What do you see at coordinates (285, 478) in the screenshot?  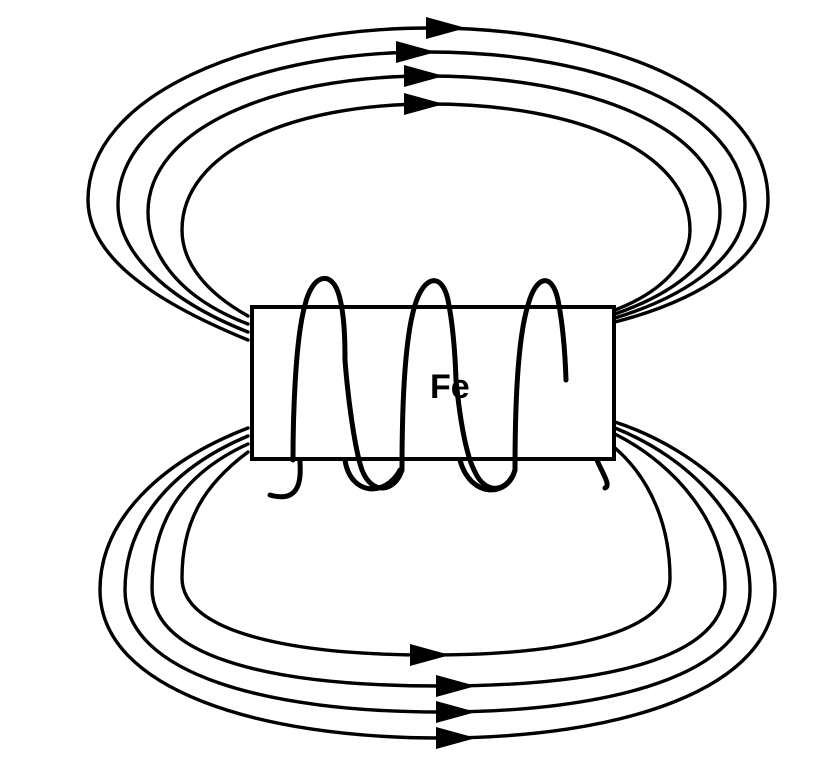 I see `coil-turn-1-back` at bounding box center [285, 478].